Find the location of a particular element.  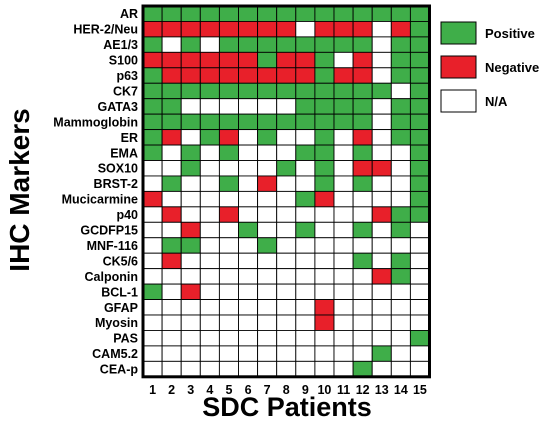

marker-label: p63 is located at coordinates (127, 76).